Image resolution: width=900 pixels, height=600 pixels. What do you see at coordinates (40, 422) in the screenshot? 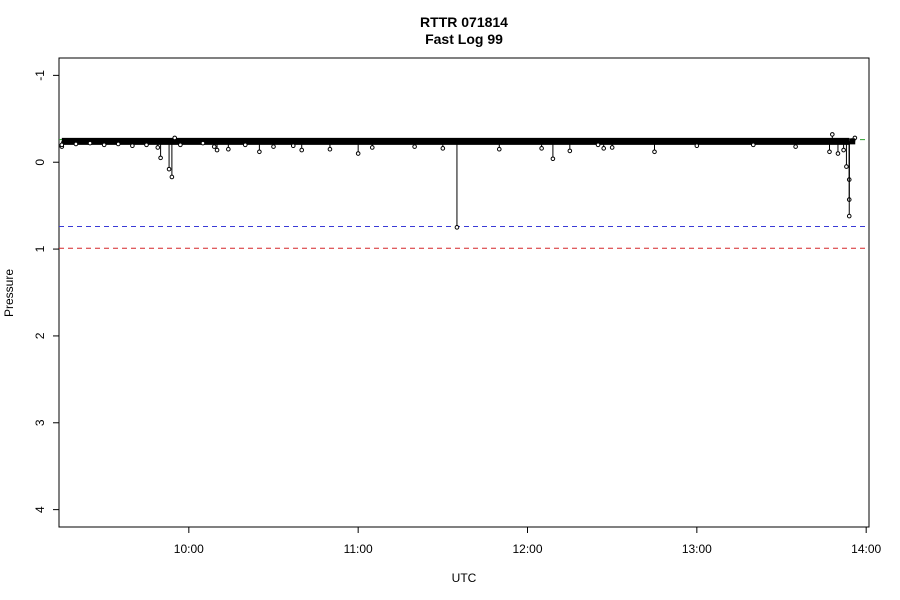
I see `y-tick-label-4: 3` at bounding box center [40, 422].